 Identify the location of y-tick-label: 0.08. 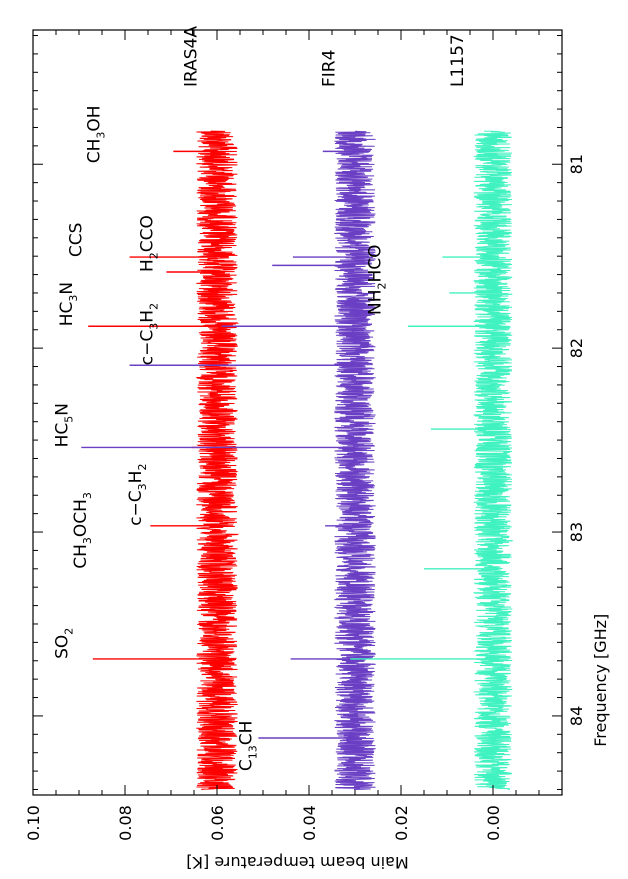
(125, 823).